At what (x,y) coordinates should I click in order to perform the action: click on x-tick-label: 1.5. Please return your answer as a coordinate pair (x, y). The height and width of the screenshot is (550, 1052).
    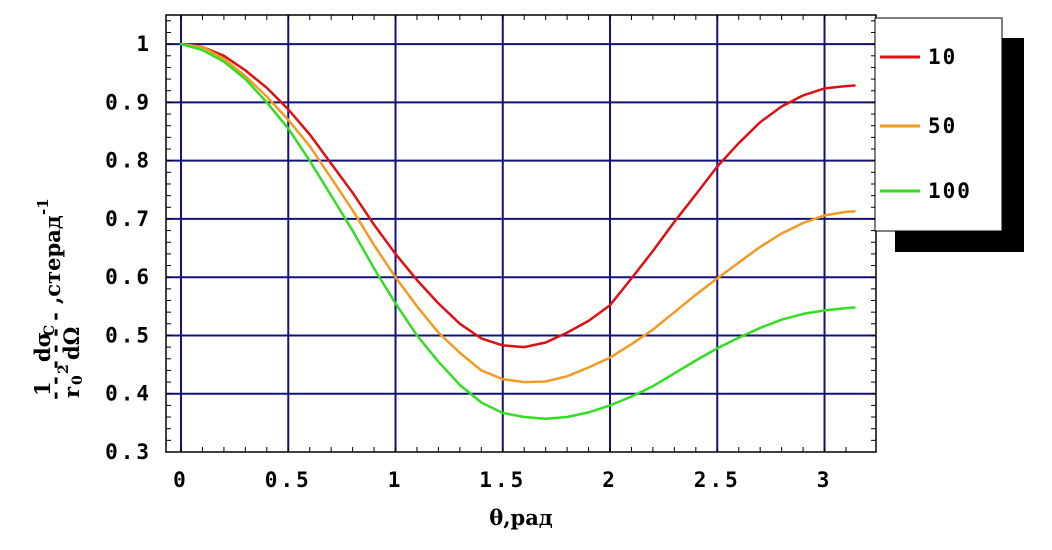
    Looking at the image, I should click on (502, 480).